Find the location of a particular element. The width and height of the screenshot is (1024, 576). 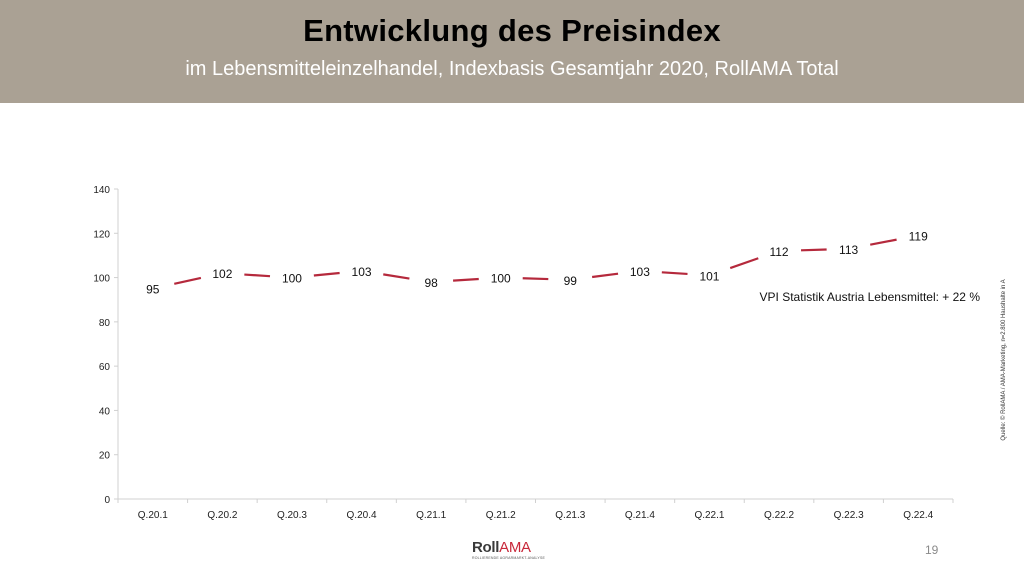

logo-tagline: ROLLIERENDE AGRARMARKT-ANALYSE is located at coordinates (509, 558).